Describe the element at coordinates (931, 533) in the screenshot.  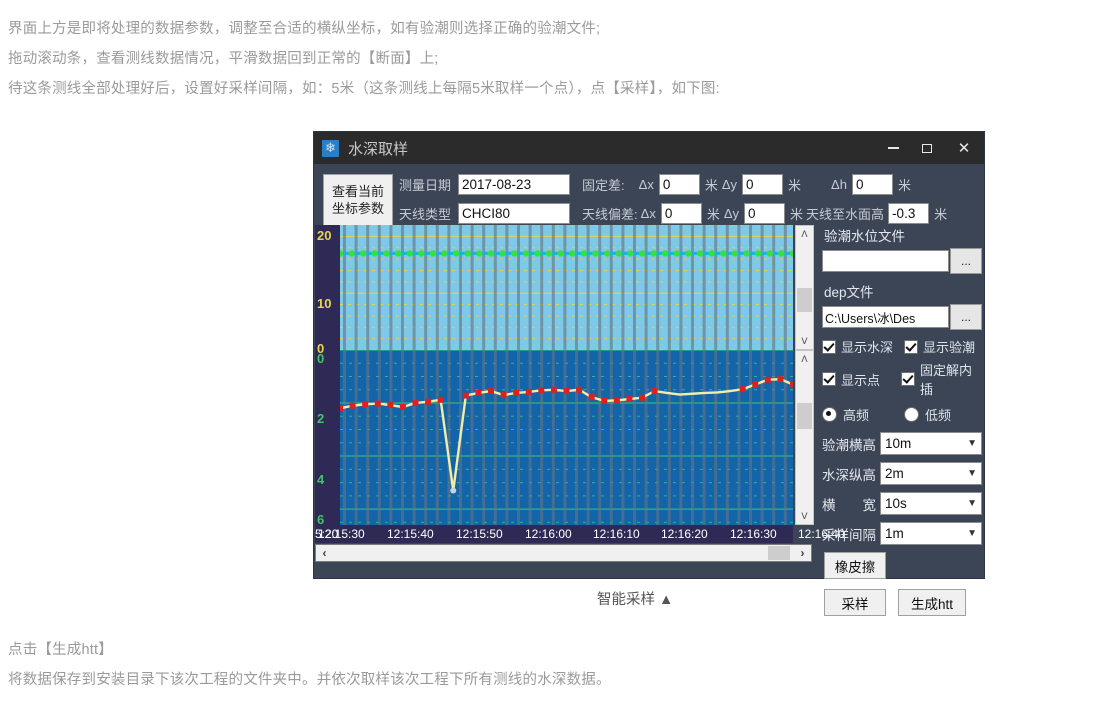
I see `select-sample-interval: 1m ▼` at that location.